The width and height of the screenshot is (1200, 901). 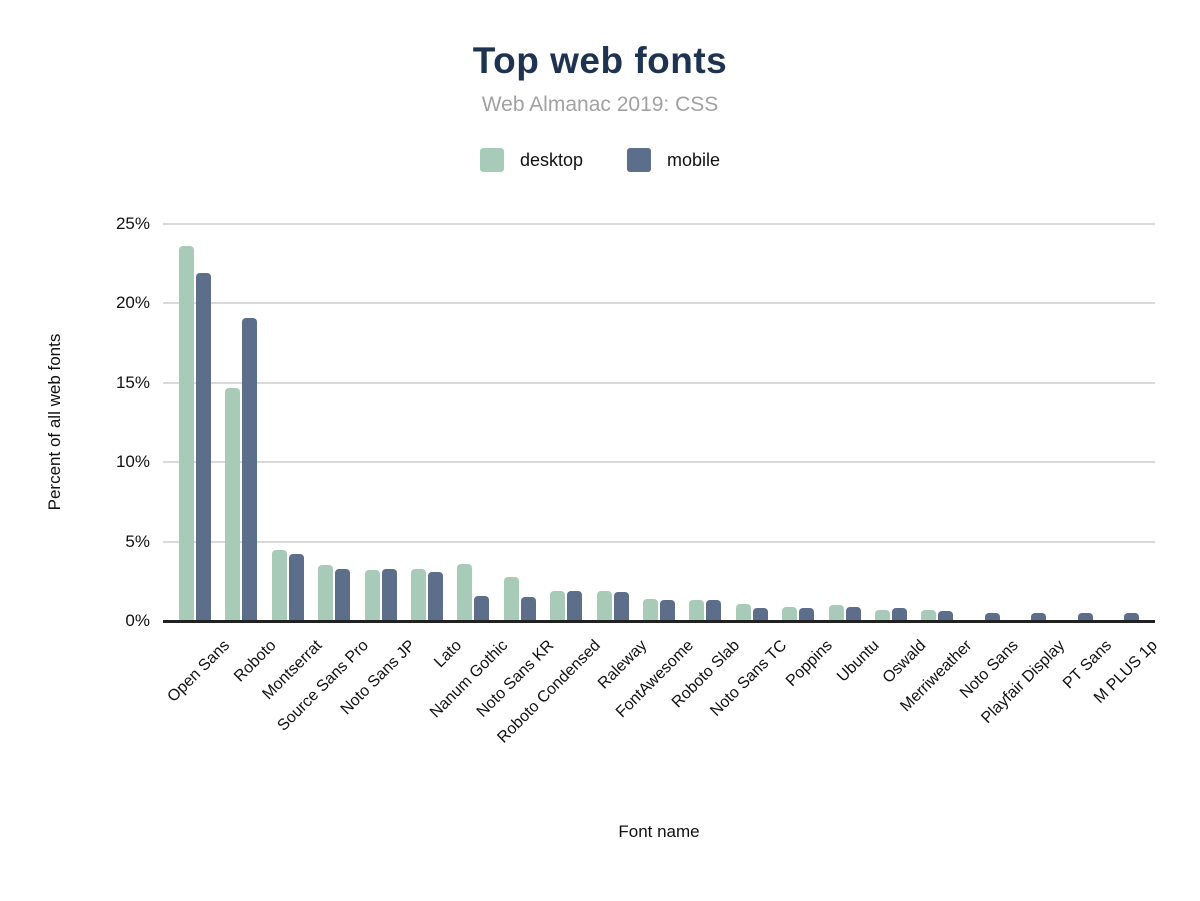 I want to click on bar-mobile-raleway, so click(x=621, y=606).